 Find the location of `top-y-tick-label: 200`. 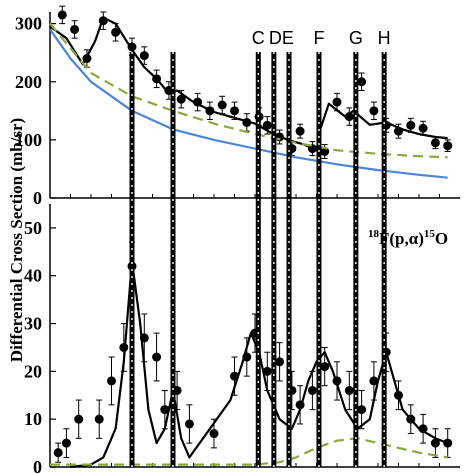

top-y-tick-label: 200 is located at coordinates (28, 82).